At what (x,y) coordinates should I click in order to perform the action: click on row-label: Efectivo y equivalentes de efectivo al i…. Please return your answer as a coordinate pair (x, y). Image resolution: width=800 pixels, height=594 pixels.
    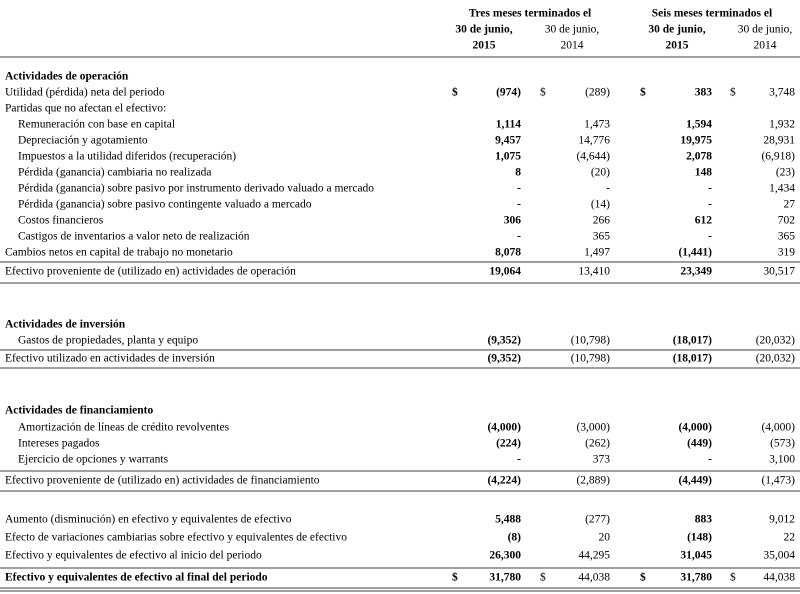
    Looking at the image, I should click on (133, 556).